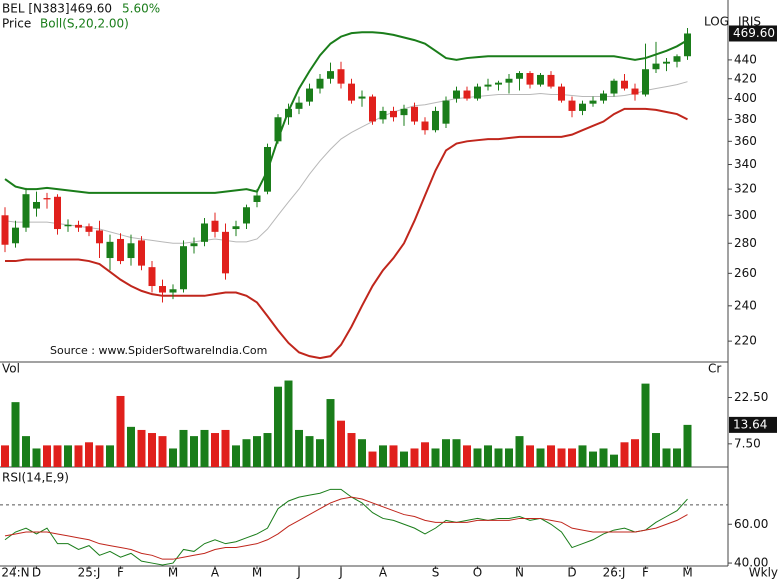  Describe the element at coordinates (751, 563) in the screenshot. I see `y-tick-label: 40.00` at that location.